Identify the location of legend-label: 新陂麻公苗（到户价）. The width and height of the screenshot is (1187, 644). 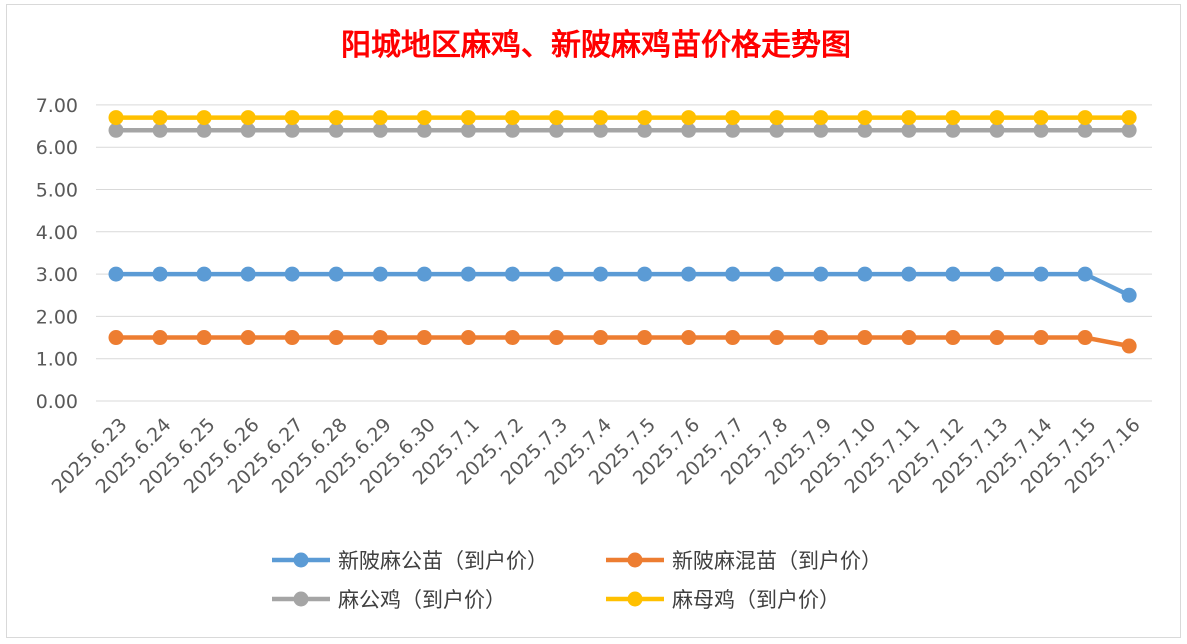
(443, 561).